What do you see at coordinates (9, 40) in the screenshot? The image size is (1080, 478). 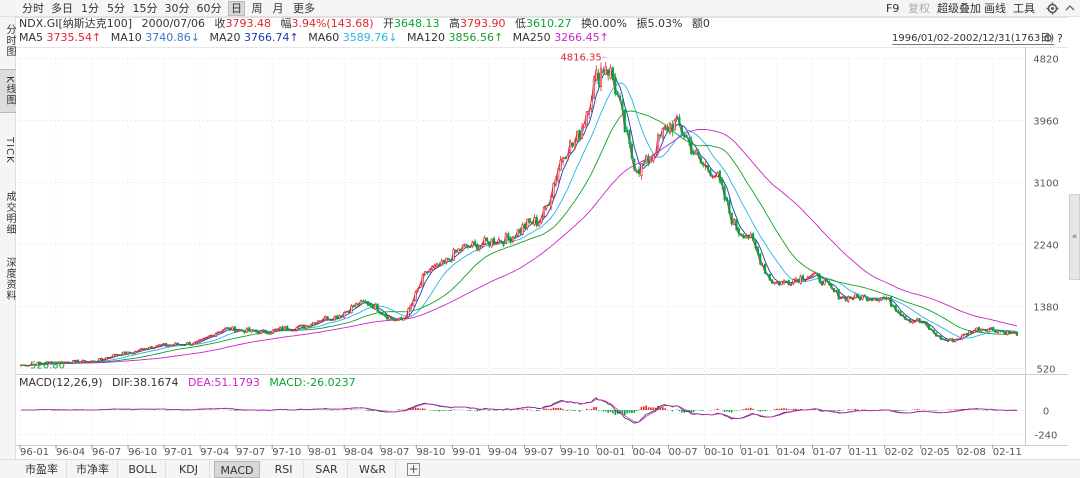 I see `side-tab-intraday: 分时图` at bounding box center [9, 40].